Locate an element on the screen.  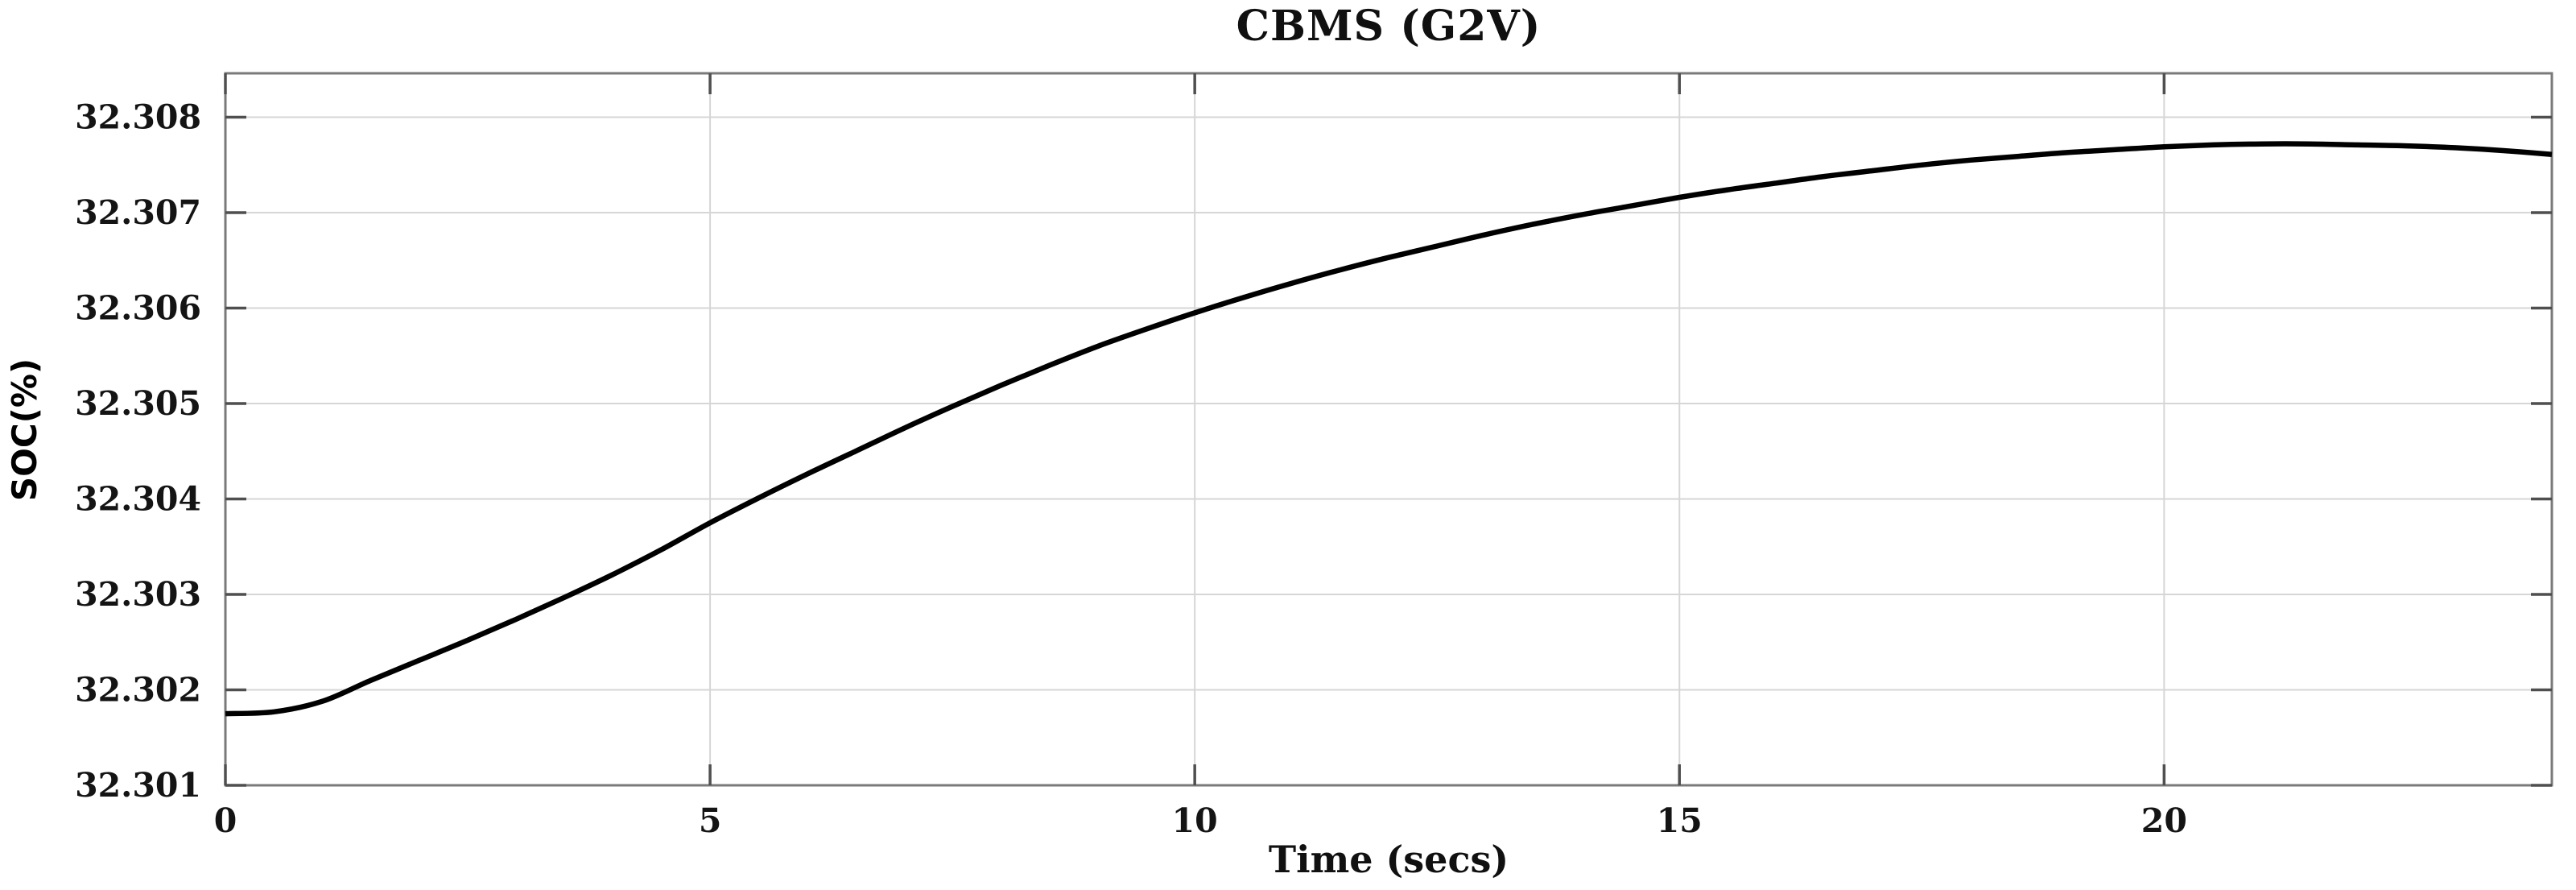
x-tick-label: 5 is located at coordinates (710, 820).